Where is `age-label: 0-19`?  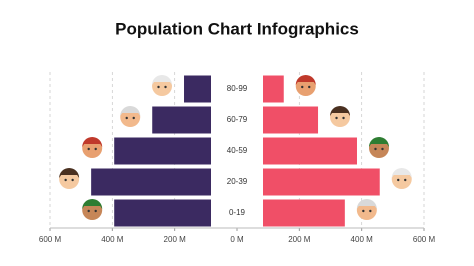
age-label: 0-19 is located at coordinates (237, 212).